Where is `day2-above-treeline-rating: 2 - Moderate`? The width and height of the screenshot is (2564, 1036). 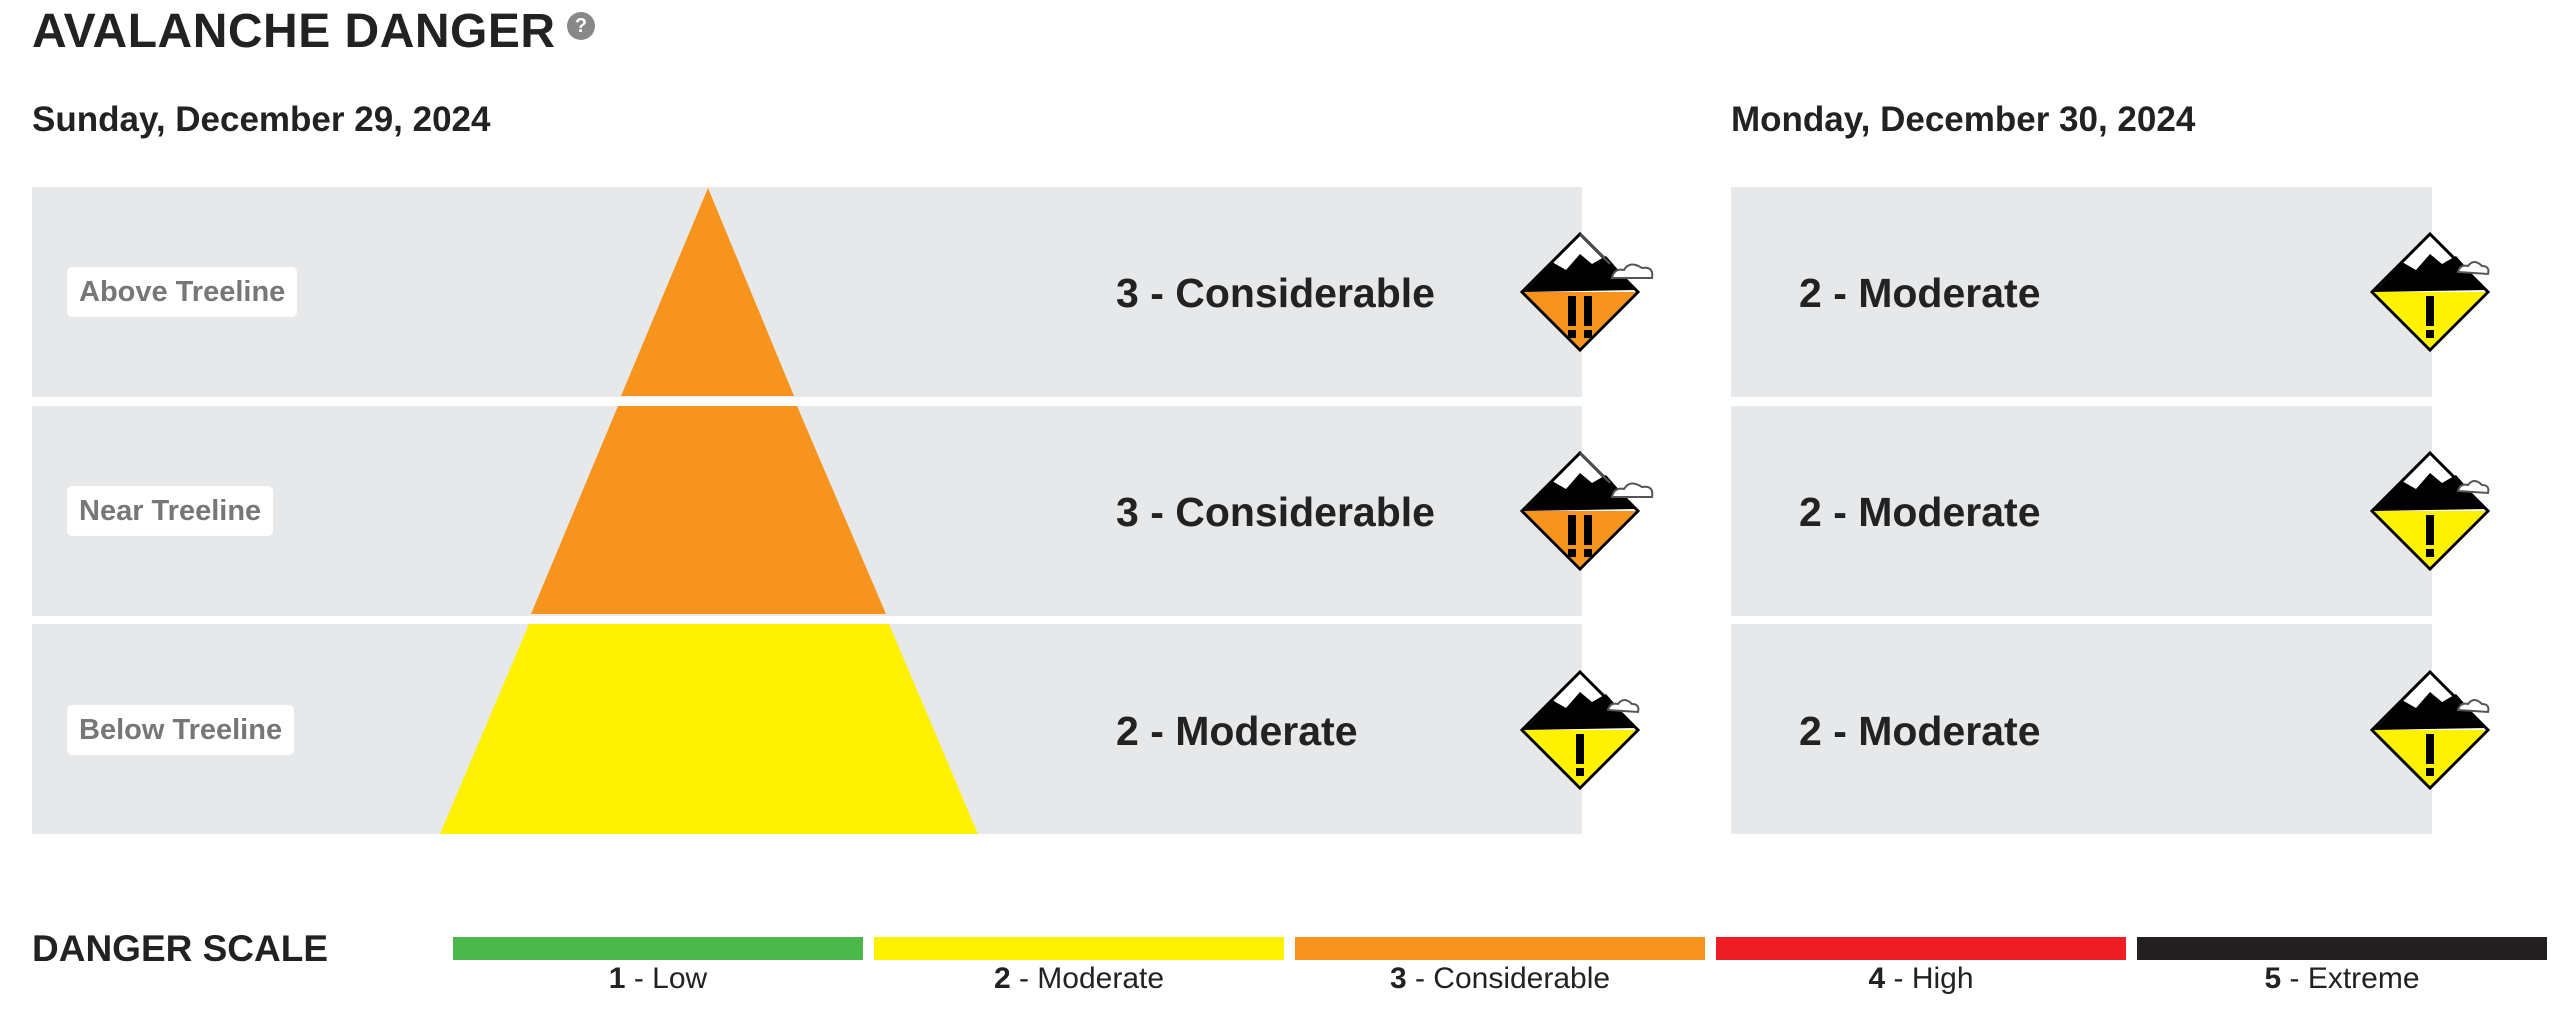 day2-above-treeline-rating: 2 - Moderate is located at coordinates (1920, 293).